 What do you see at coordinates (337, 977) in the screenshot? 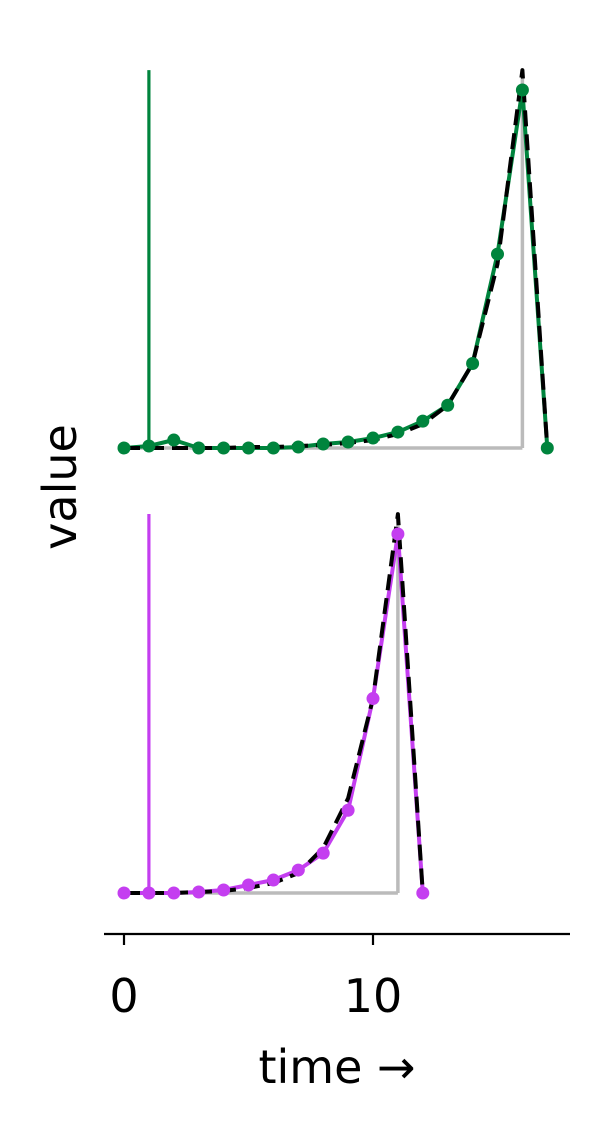
I see `x-axis: 0 10` at bounding box center [337, 977].